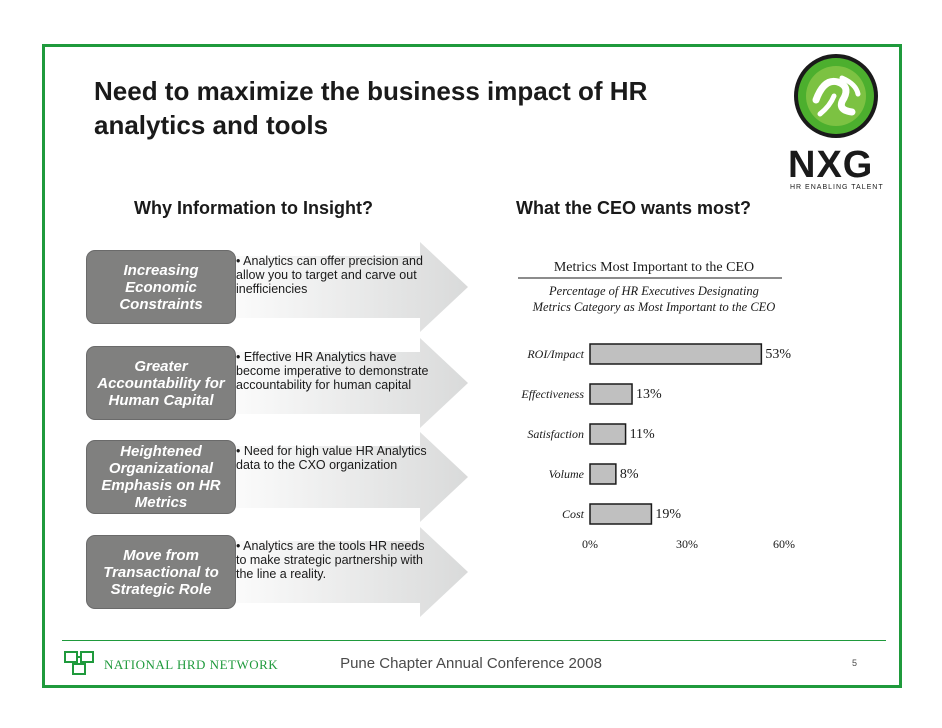 The height and width of the screenshot is (728, 942). What do you see at coordinates (654, 267) in the screenshot?
I see `chart-title: Metrics Most Important to the CEO` at bounding box center [654, 267].